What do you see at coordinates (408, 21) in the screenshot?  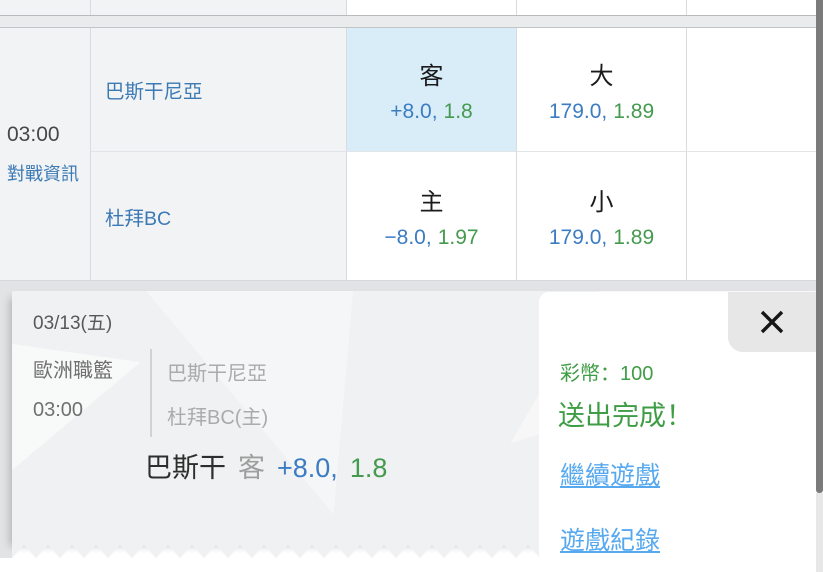 I see `table-separator-band` at bounding box center [408, 21].